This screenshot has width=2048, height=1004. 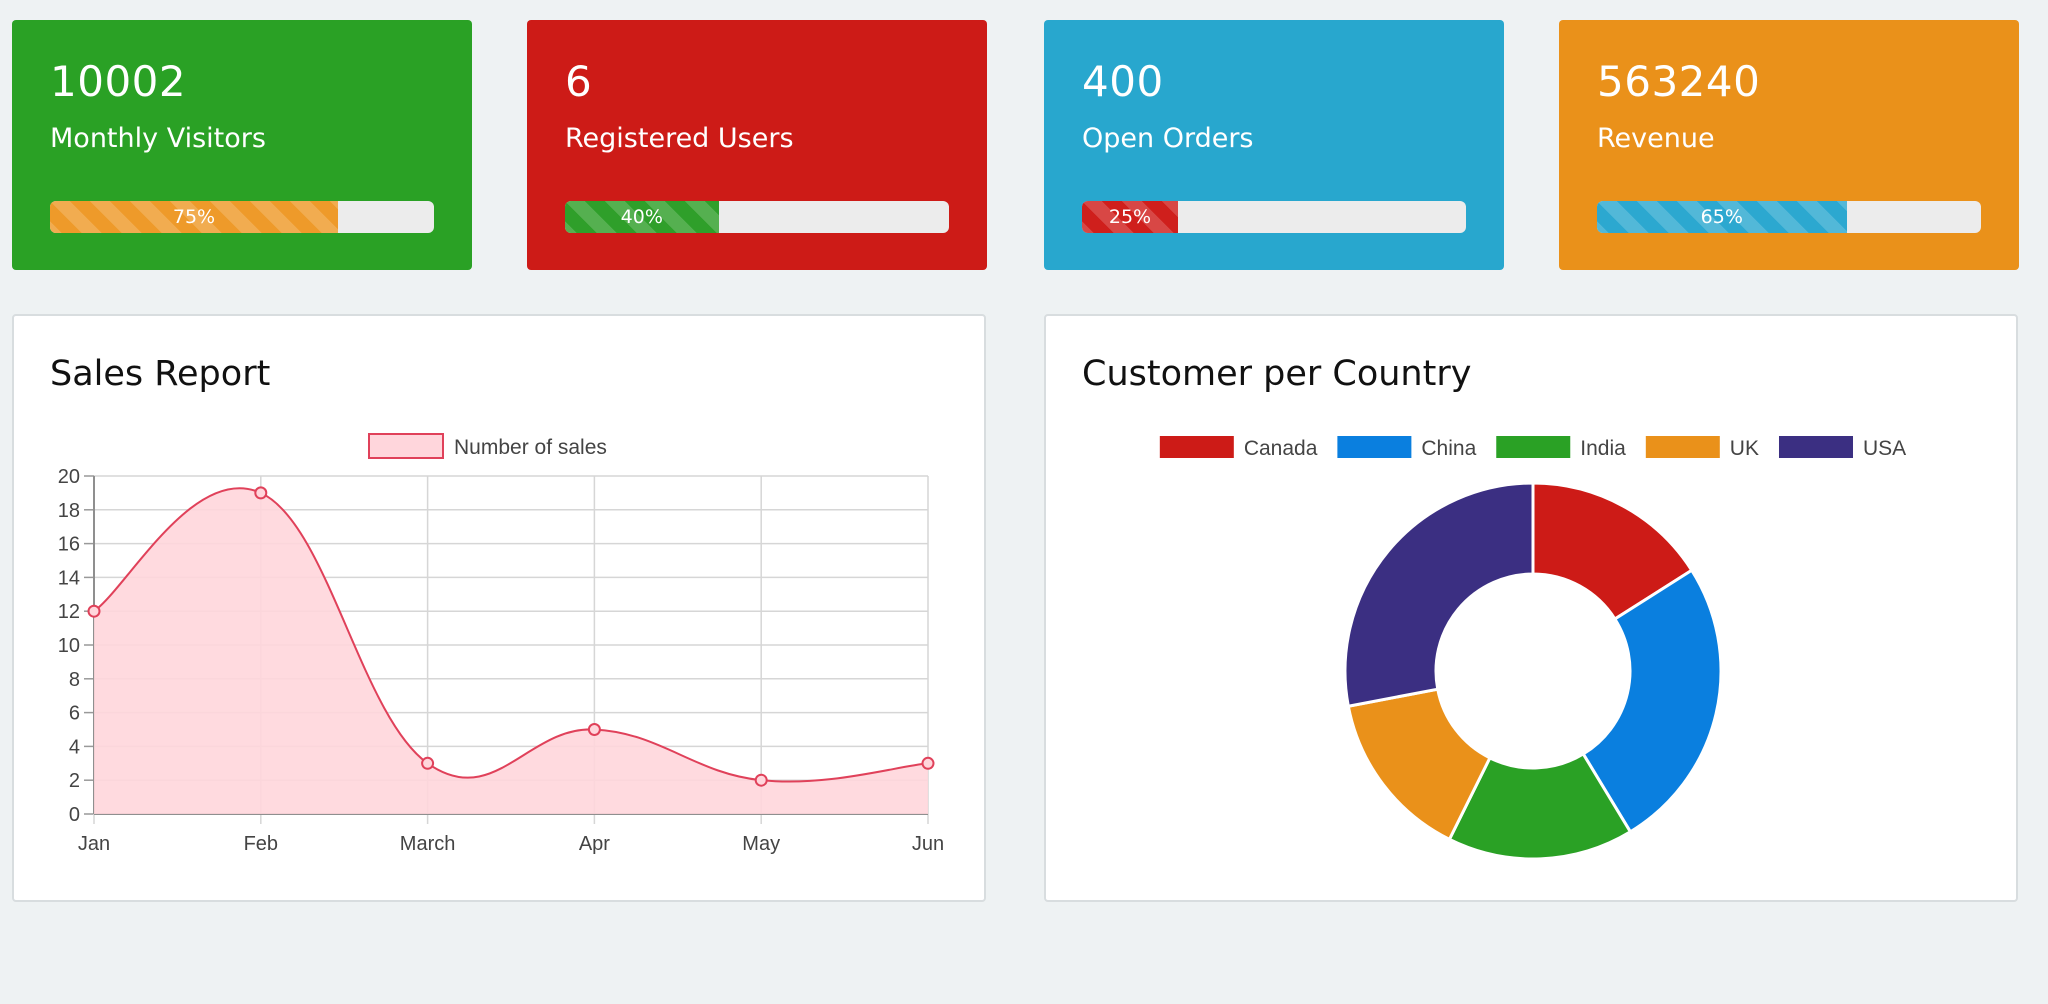 What do you see at coordinates (69, 612) in the screenshot?
I see `y-tick-label: 12` at bounding box center [69, 612].